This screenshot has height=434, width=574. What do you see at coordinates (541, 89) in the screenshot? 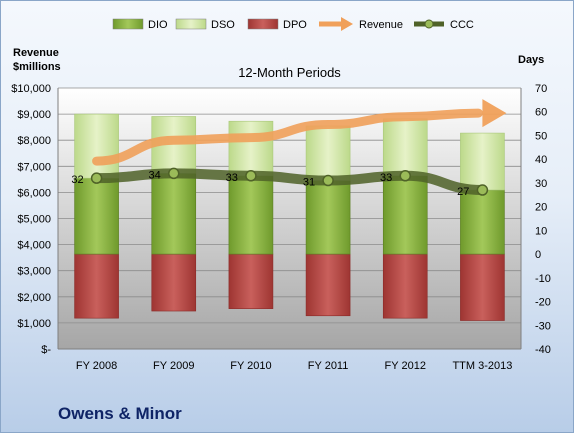
I see `right-tick-label: 70` at bounding box center [541, 89].